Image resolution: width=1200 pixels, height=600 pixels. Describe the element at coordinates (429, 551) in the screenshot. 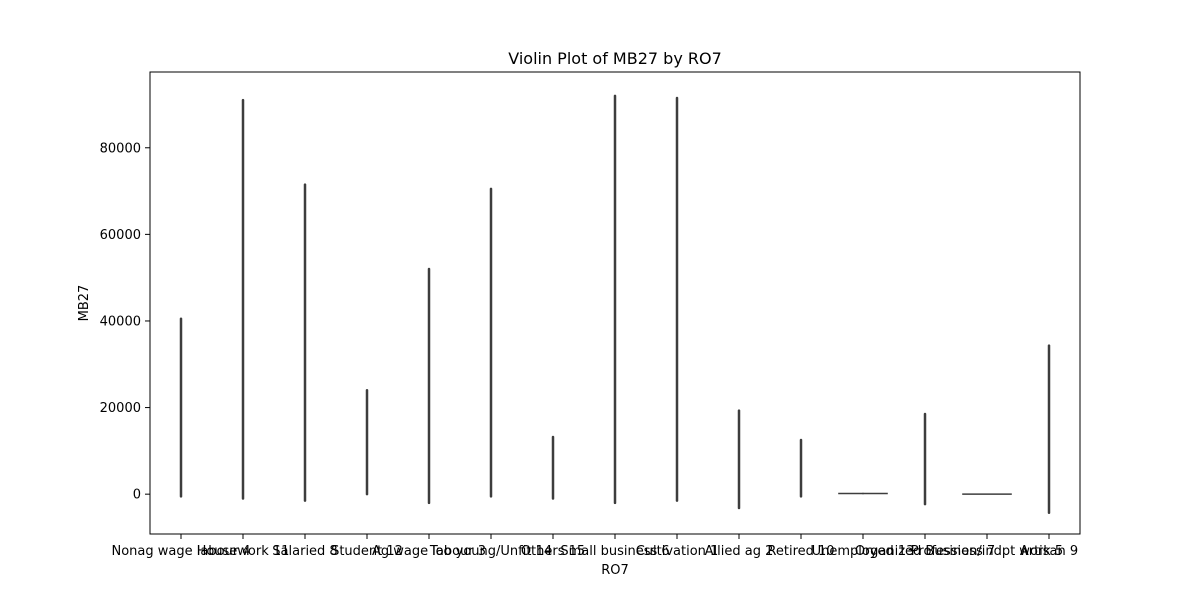

I see `x-tick-label: Ag wage labour 3` at that location.